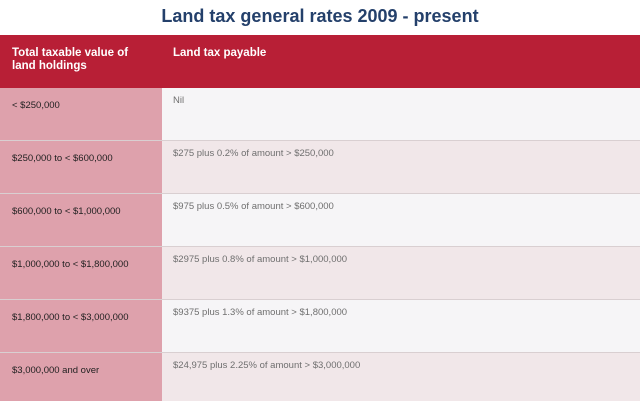 This screenshot has width=640, height=401. I want to click on range-cell: $250,000 to < $600,000, so click(62, 158).